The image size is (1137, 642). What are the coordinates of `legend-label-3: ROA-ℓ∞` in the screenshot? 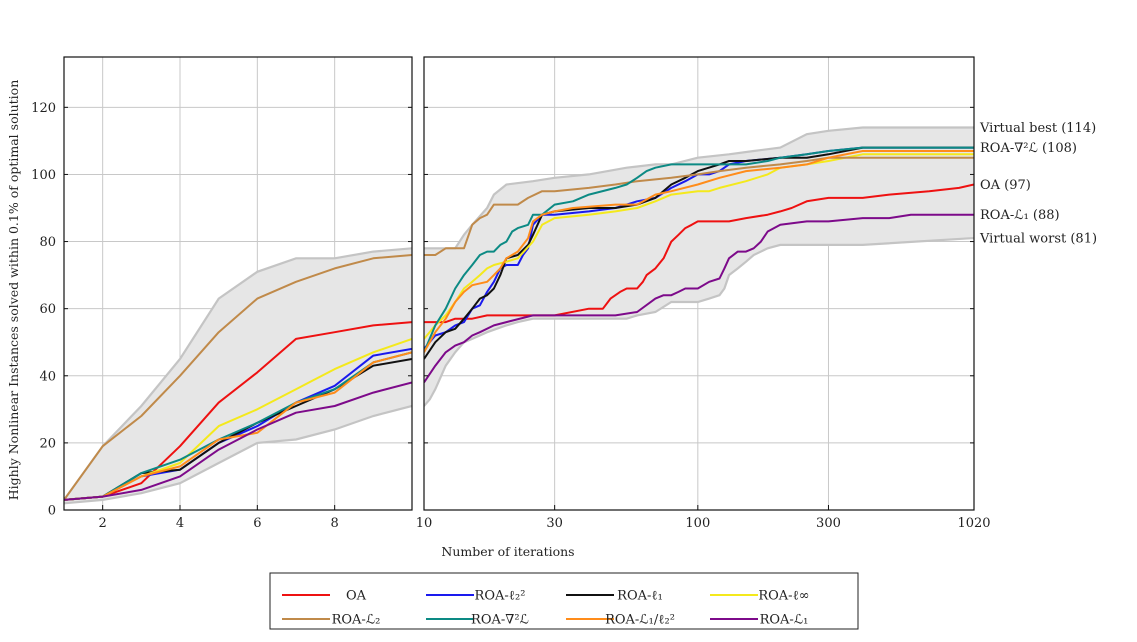 It's located at (783, 596).